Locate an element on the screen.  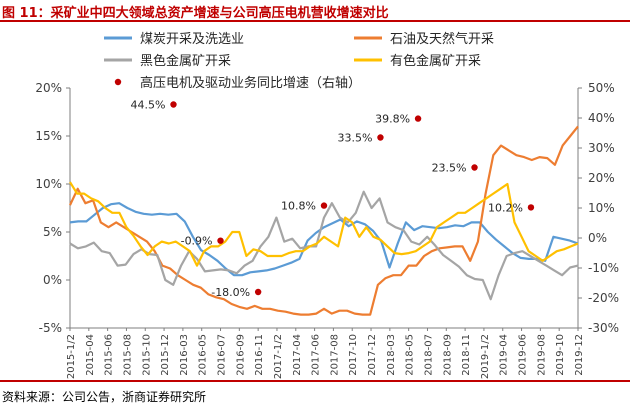
left-axis-tick-label: 0% is located at coordinates (52, 280).